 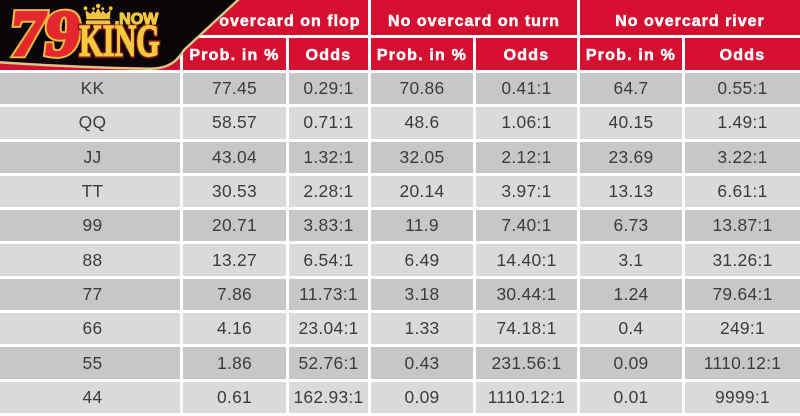 I want to click on svg-text: 79, so click(x=45, y=34).